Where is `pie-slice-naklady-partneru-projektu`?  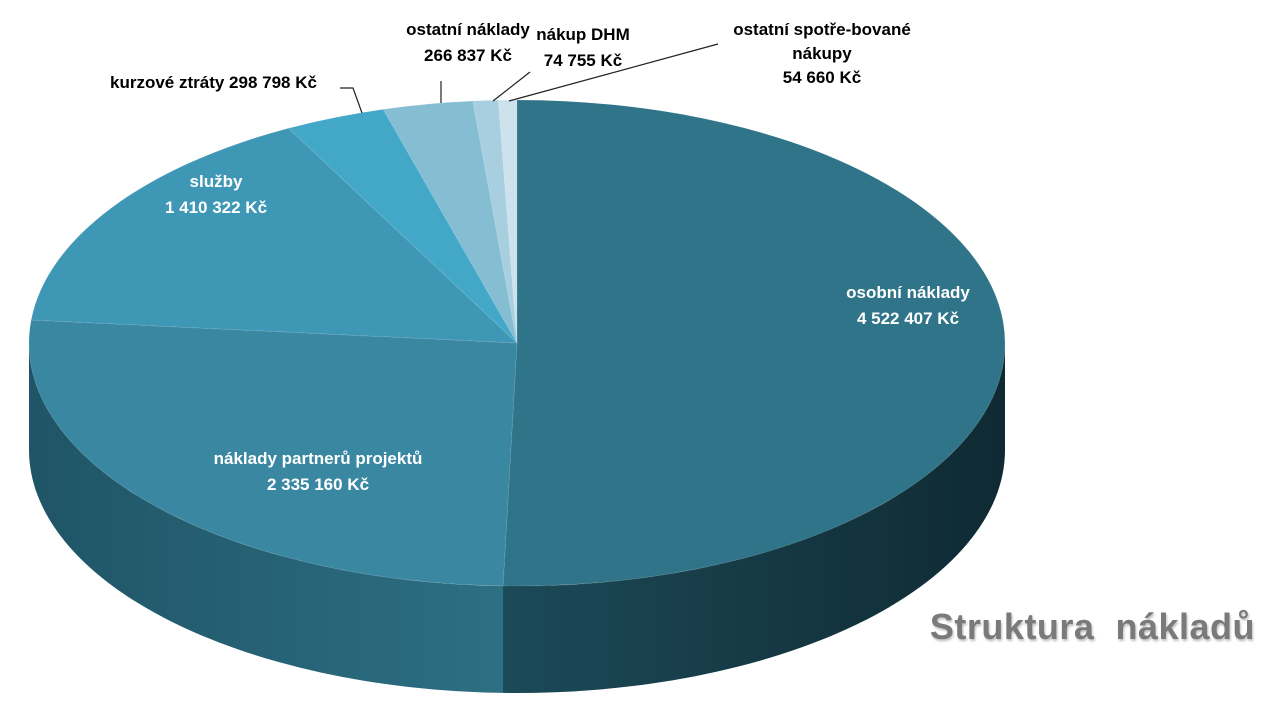 pie-slice-naklady-partneru-projektu is located at coordinates (273, 453).